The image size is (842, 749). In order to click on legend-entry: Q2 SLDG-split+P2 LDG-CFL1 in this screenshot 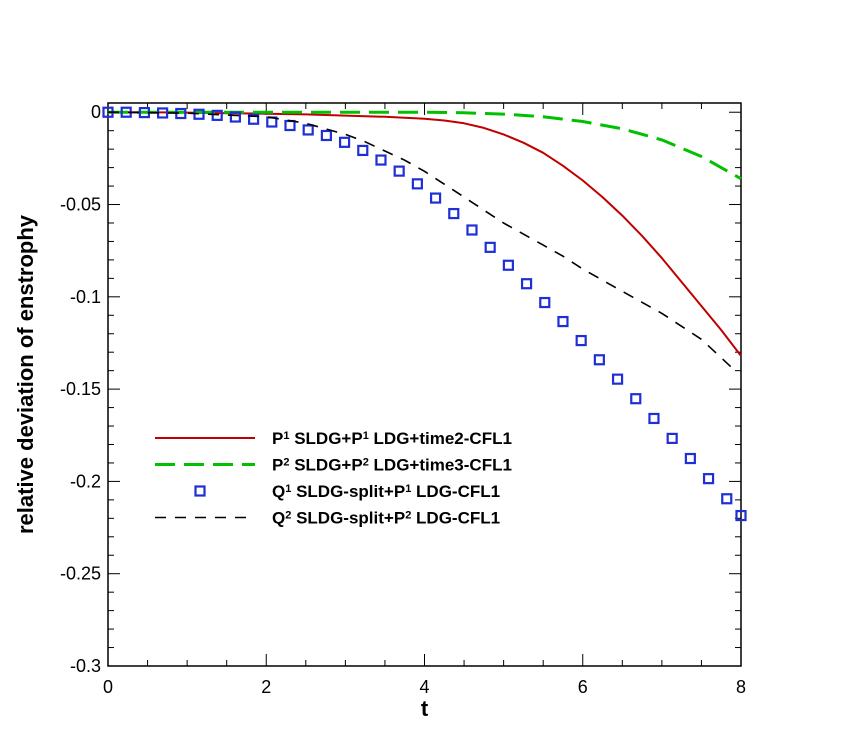, I will do `click(327, 518)`.